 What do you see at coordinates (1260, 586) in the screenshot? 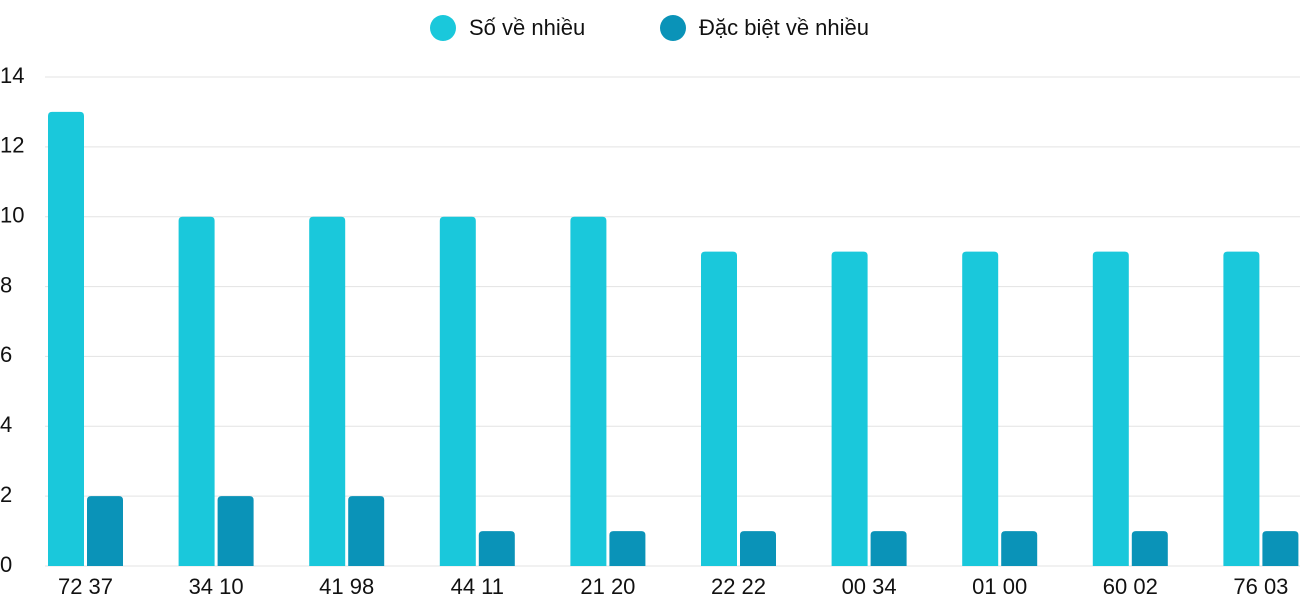
I see `x-tick-label: 76 03` at bounding box center [1260, 586].